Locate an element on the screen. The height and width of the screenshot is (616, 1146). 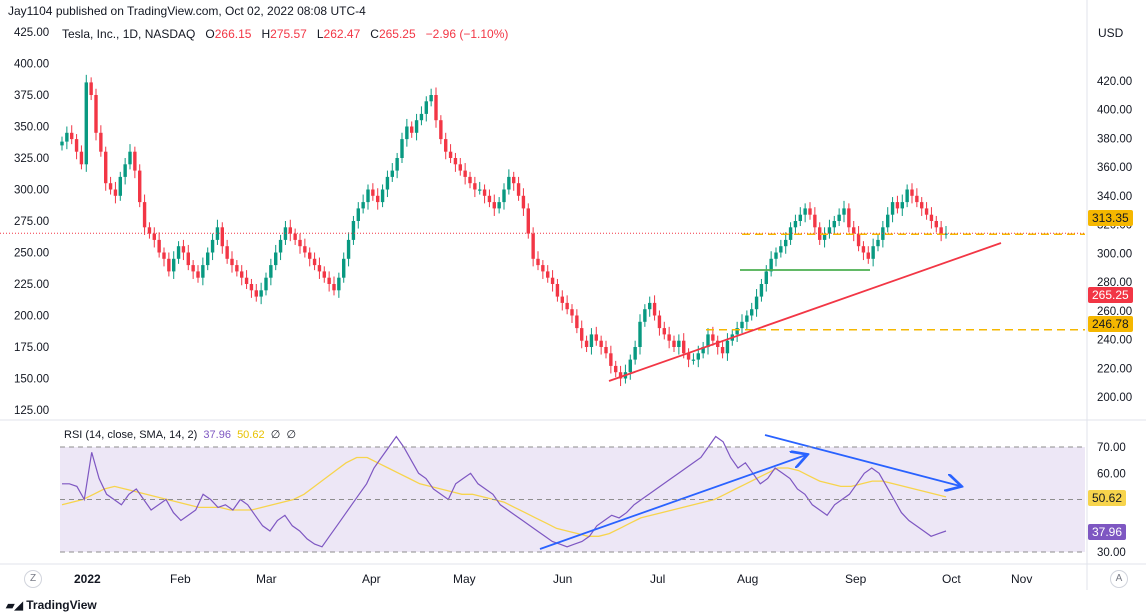
support-price-tag: 246.78 is located at coordinates (1110, 324).